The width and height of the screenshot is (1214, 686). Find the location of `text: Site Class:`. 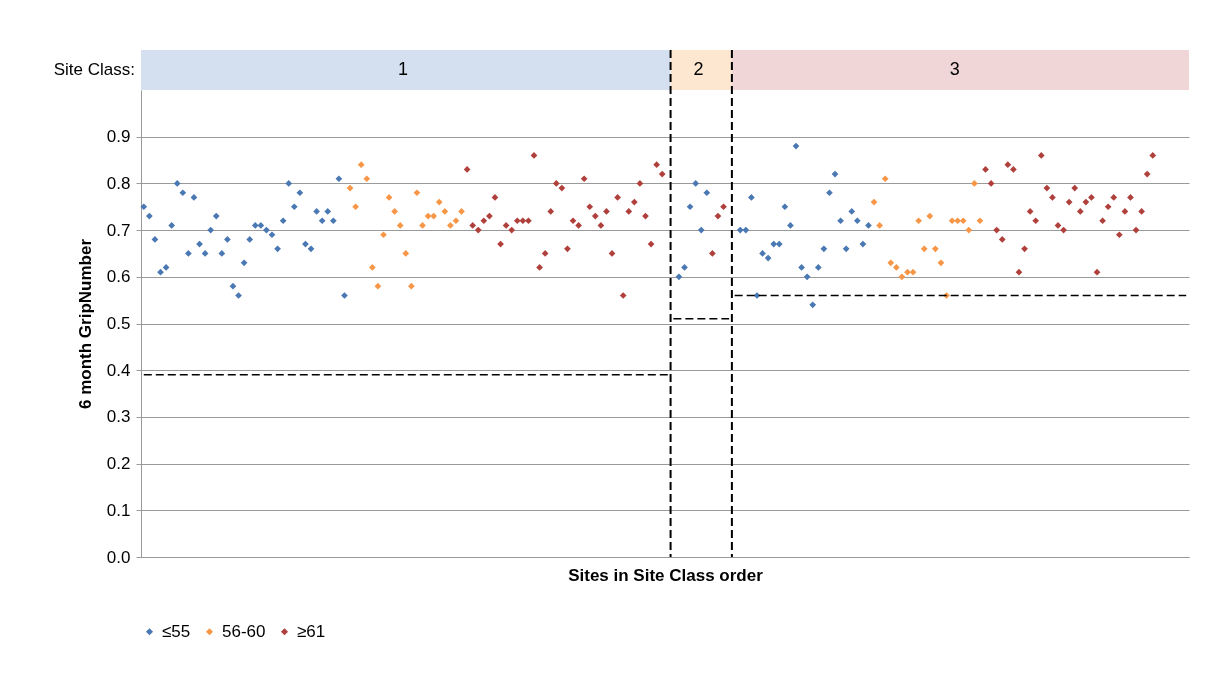

text: Site Class: is located at coordinates (94, 69).